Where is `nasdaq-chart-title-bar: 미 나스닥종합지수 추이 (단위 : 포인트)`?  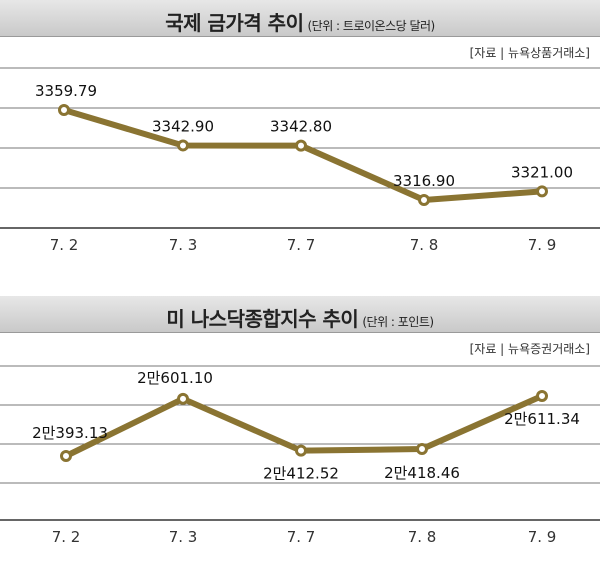 nasdaq-chart-title-bar: 미 나스닥종합지수 추이 (단위 : 포인트) is located at coordinates (300, 314).